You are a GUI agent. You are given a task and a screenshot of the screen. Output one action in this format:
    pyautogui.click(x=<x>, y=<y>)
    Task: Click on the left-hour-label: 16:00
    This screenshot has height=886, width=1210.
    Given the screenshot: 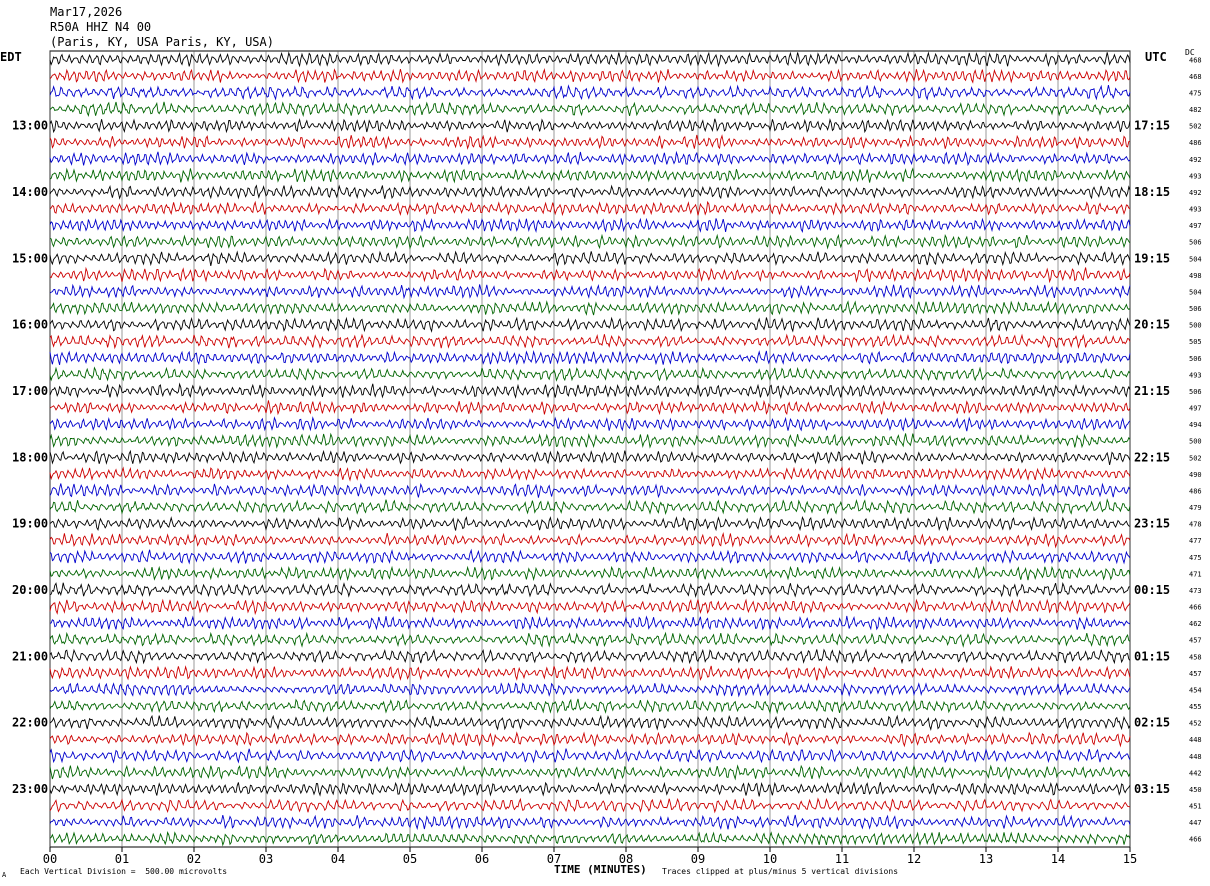 What is the action you would take?
    pyautogui.click(x=30, y=325)
    